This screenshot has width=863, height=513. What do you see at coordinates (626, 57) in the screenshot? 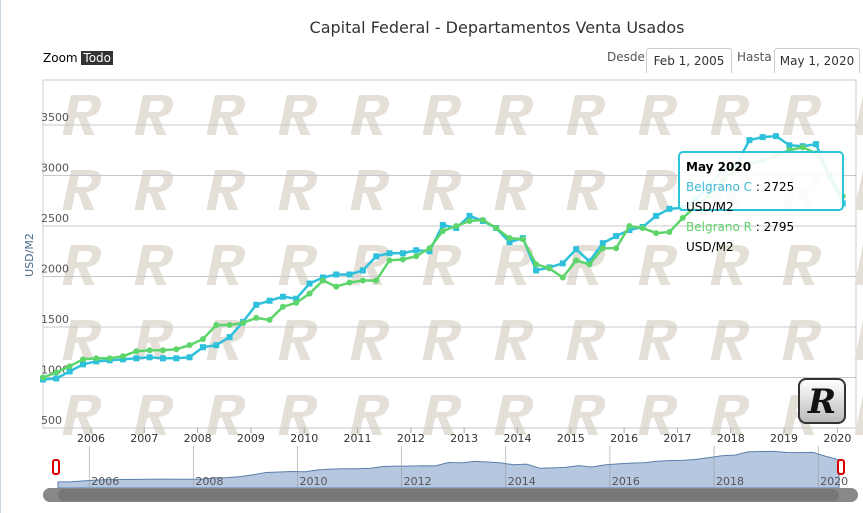
I see `from-label: Desde` at bounding box center [626, 57].